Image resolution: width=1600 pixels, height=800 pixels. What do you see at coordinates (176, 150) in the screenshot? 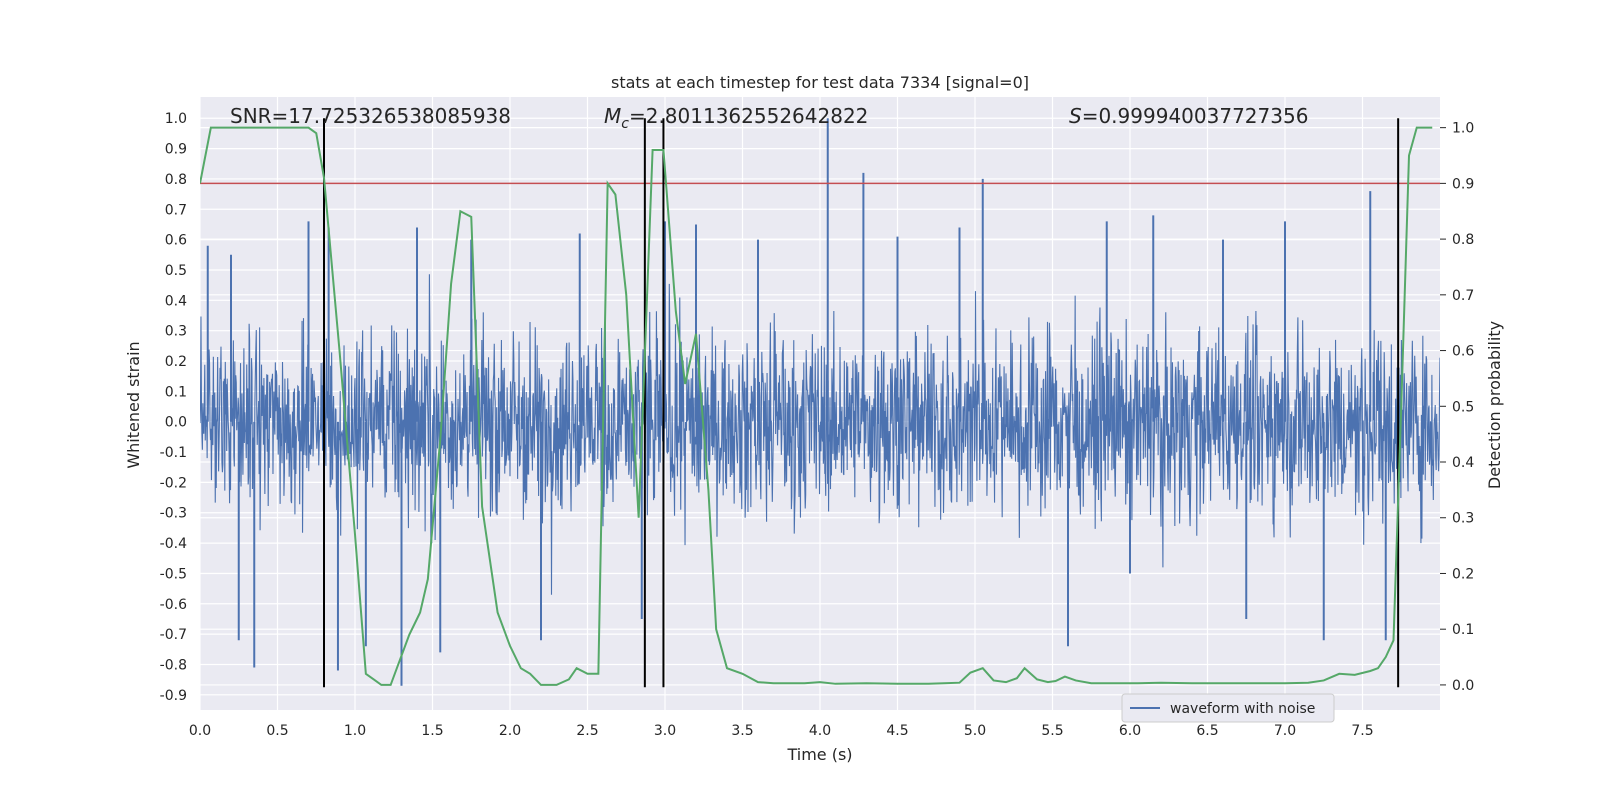
I see `y-tick-label: 0.9` at bounding box center [176, 150].